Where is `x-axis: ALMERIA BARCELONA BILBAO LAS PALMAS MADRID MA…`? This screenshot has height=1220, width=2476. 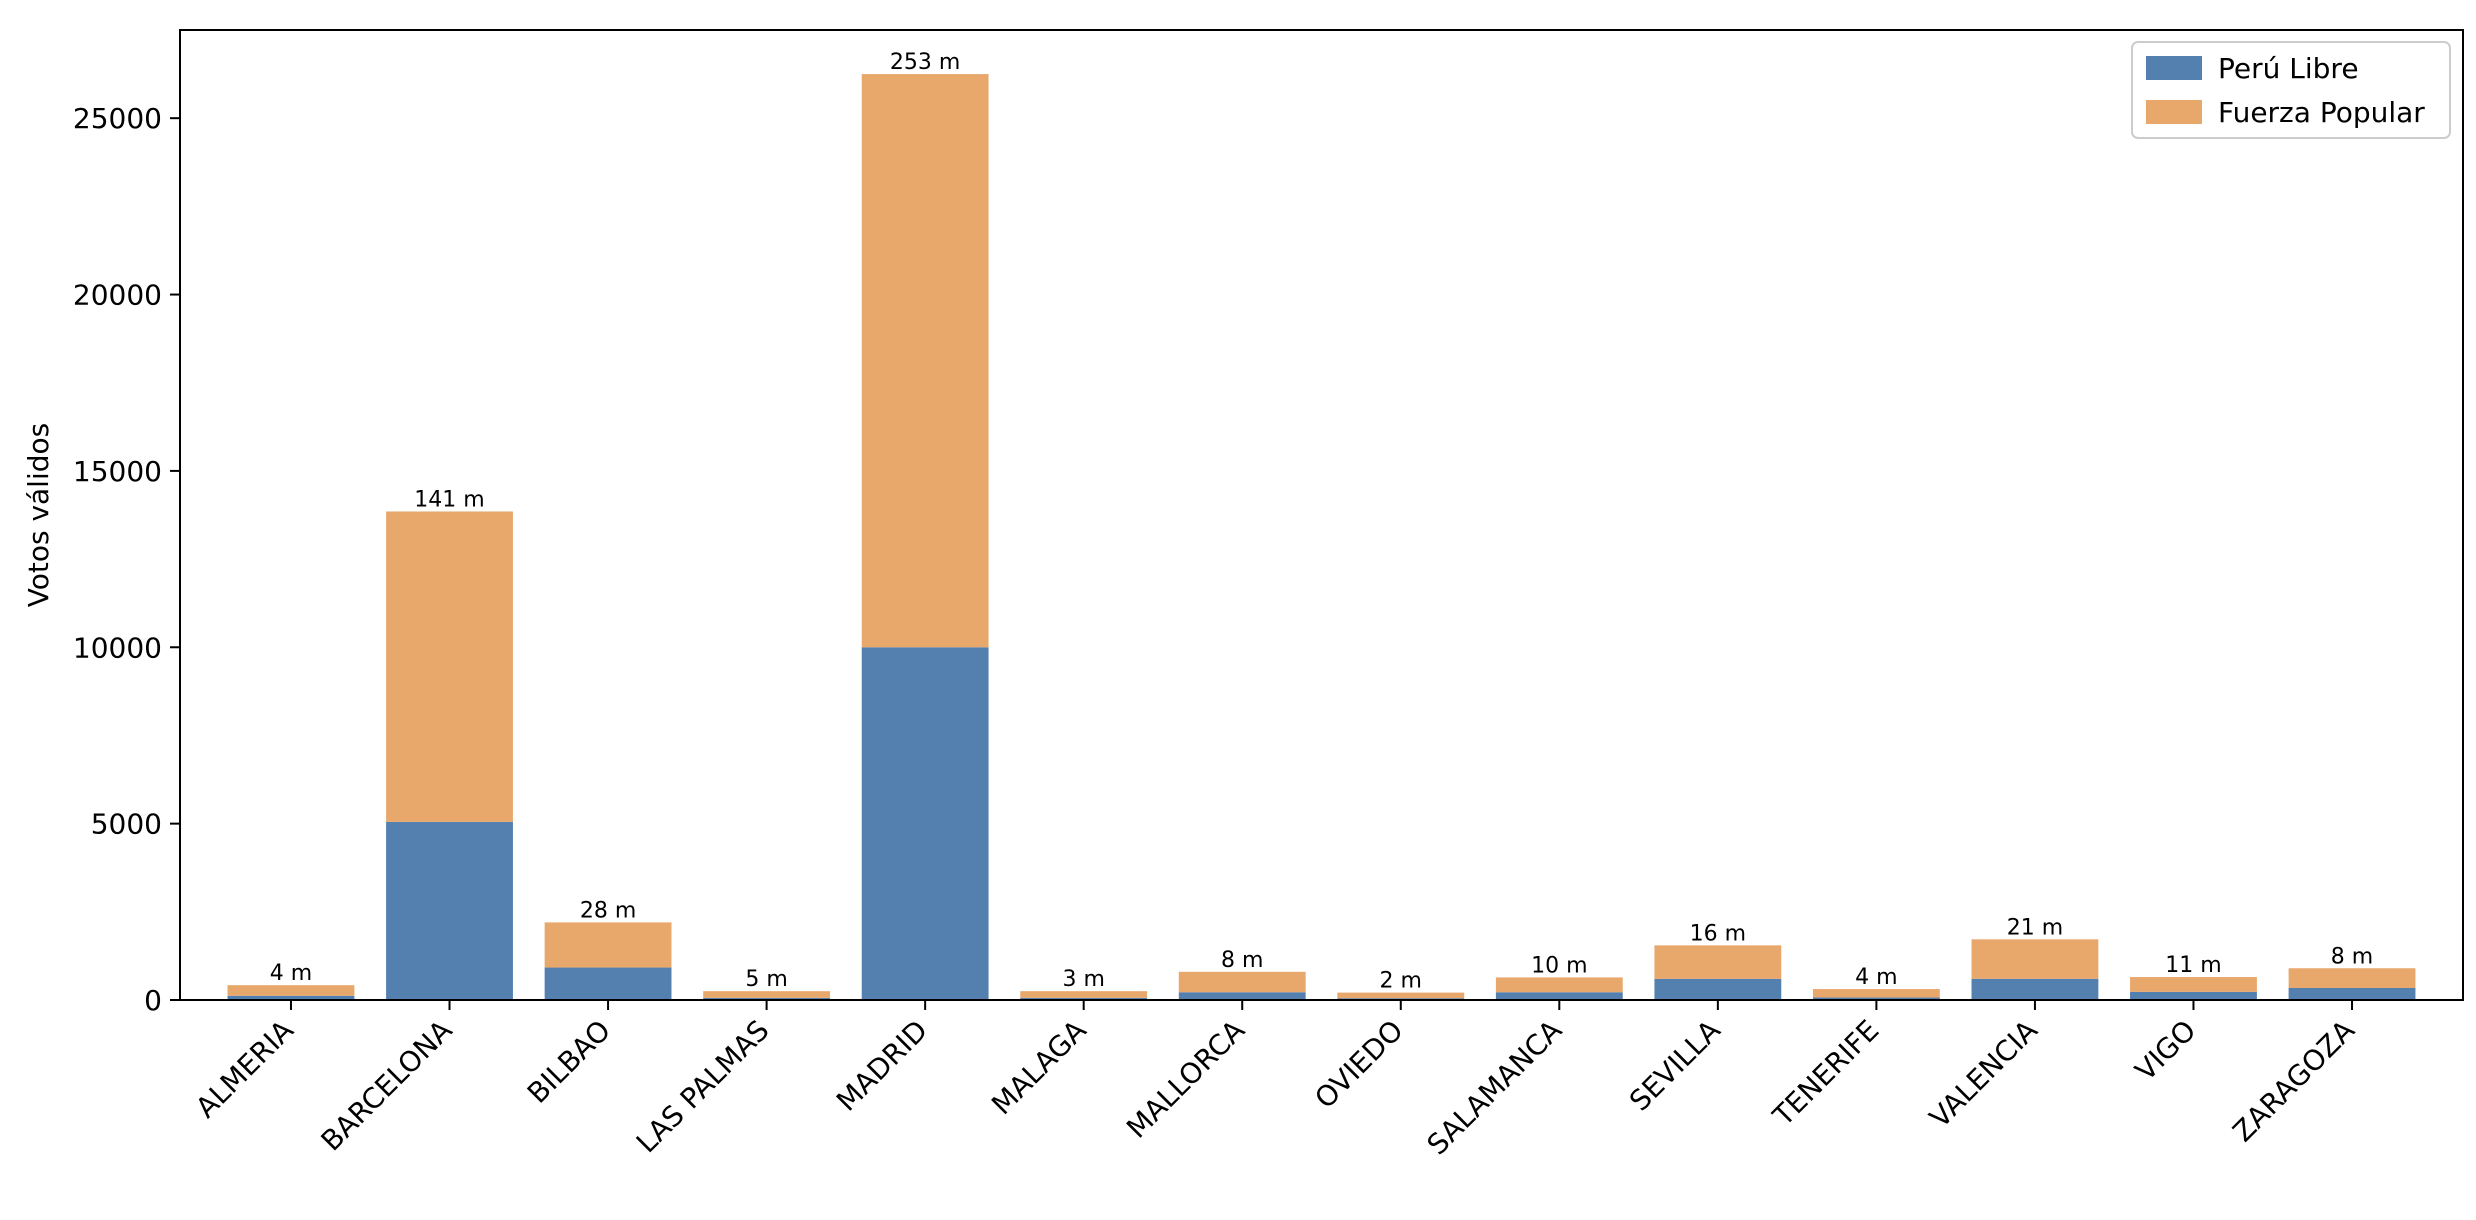
x-axis: ALMERIA BARCELONA BILBAO LAS PALMAS MADRID MA… is located at coordinates (1275, 1080).